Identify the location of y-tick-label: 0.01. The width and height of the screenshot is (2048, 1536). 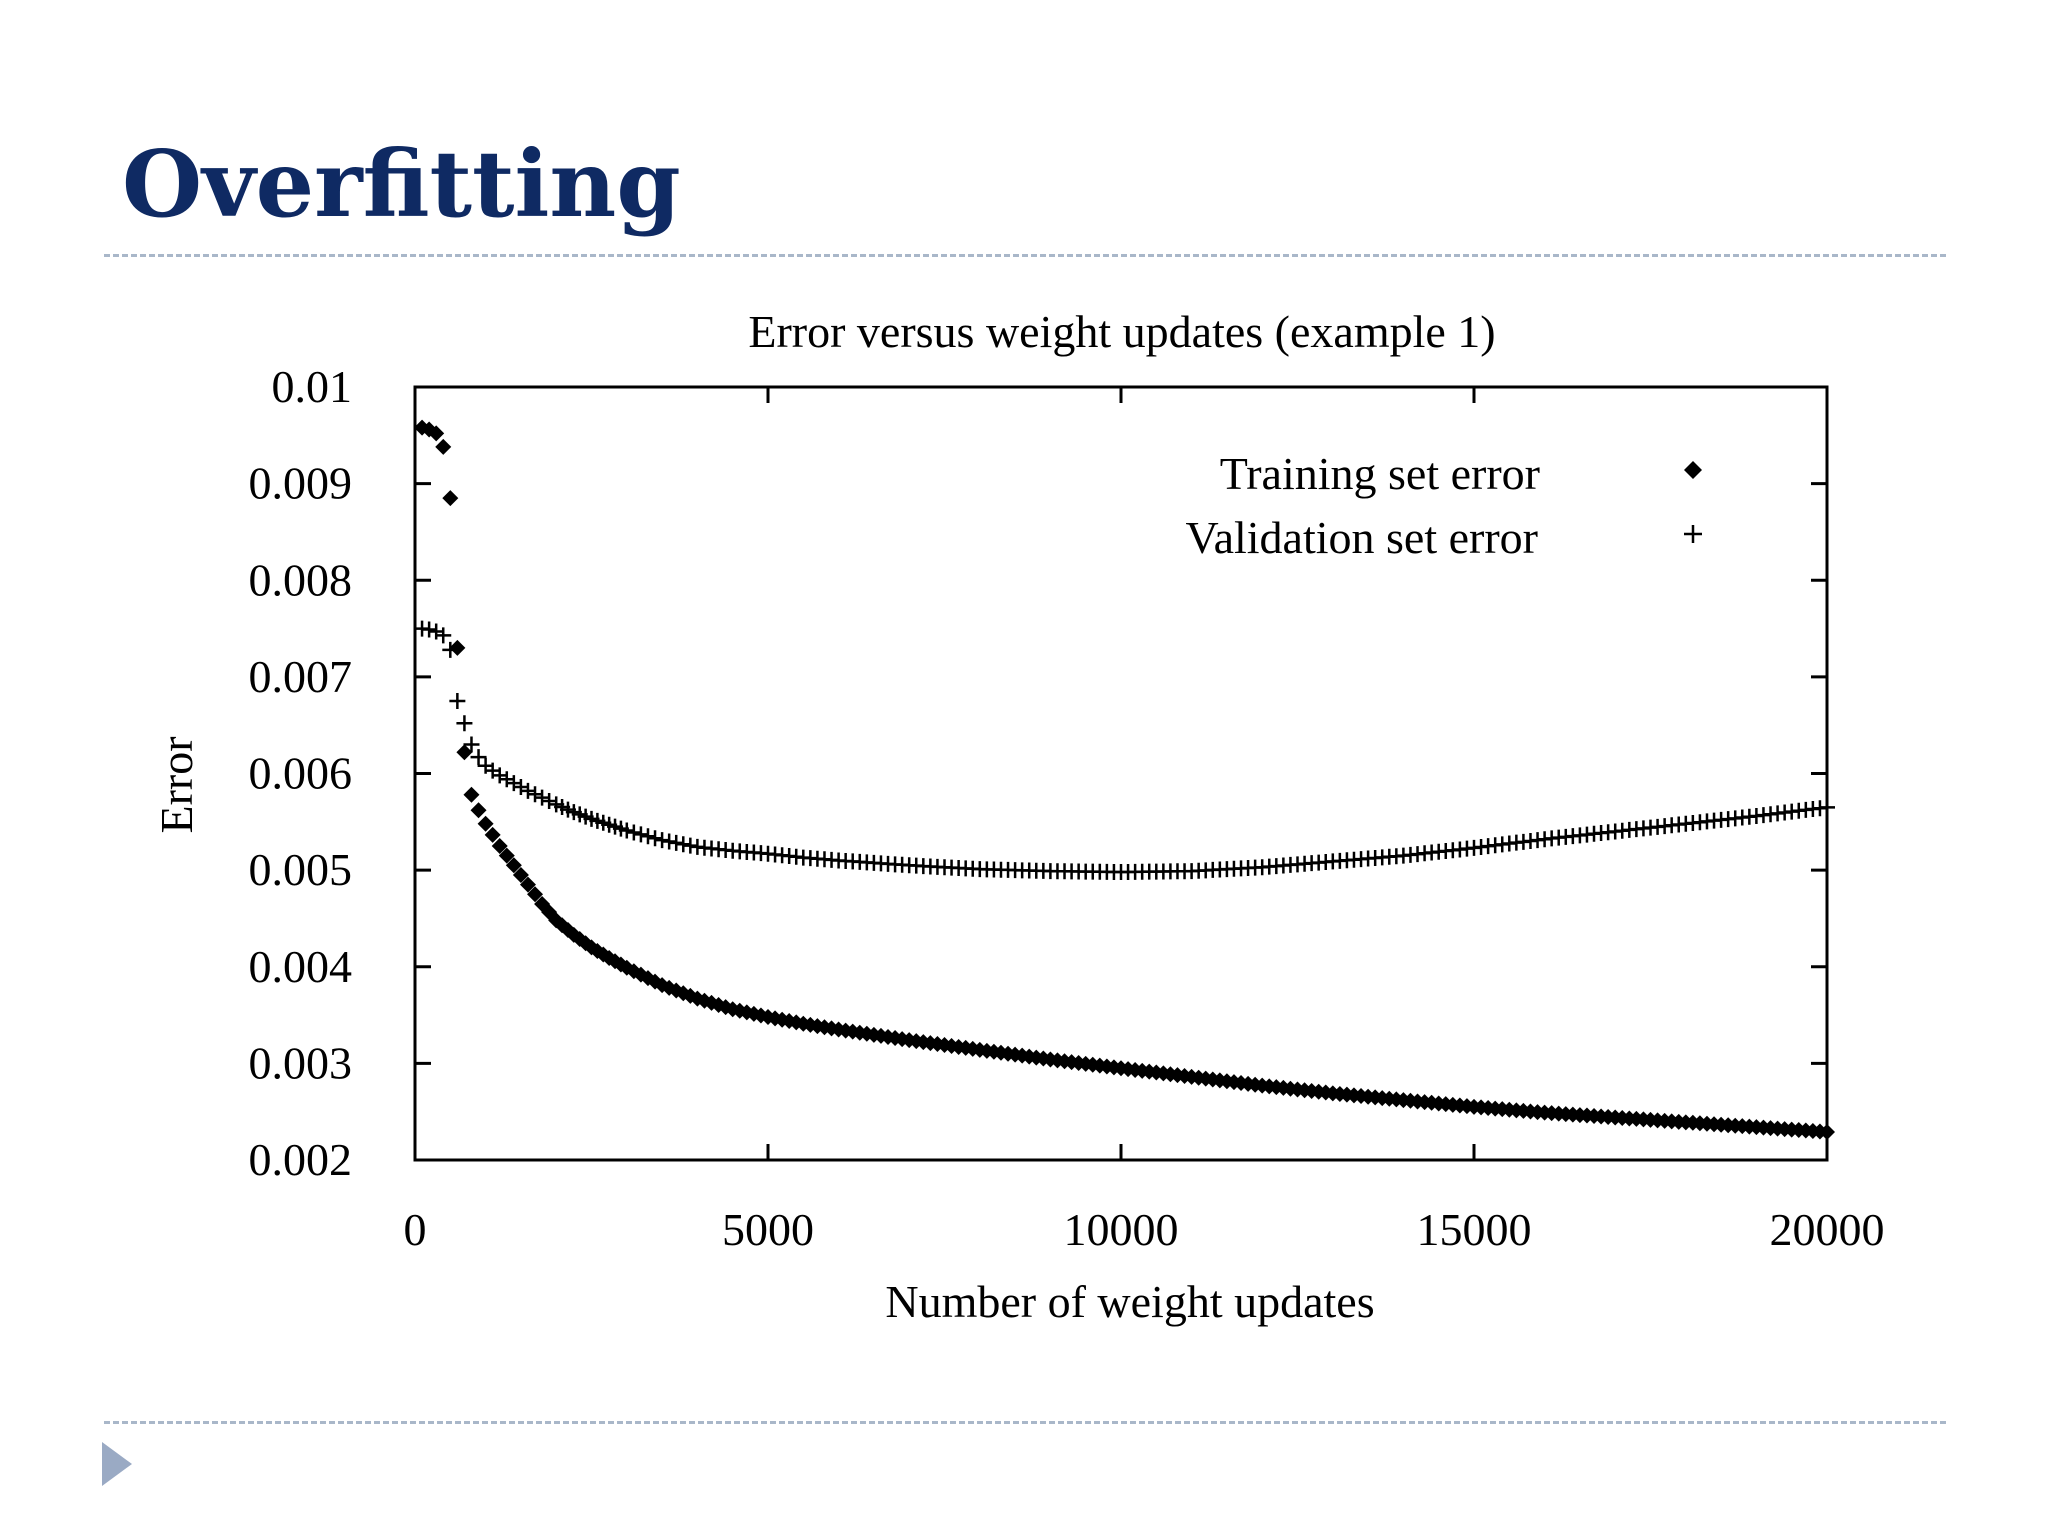
(312, 386).